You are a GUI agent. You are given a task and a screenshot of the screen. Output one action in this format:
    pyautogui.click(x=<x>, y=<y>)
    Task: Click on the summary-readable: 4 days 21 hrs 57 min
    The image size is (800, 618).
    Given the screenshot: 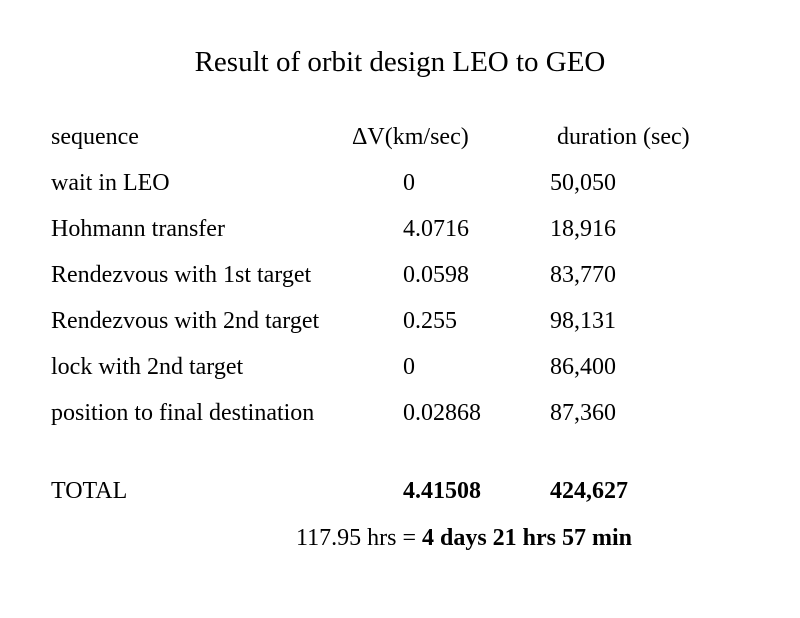 What is the action you would take?
    pyautogui.click(x=527, y=538)
    